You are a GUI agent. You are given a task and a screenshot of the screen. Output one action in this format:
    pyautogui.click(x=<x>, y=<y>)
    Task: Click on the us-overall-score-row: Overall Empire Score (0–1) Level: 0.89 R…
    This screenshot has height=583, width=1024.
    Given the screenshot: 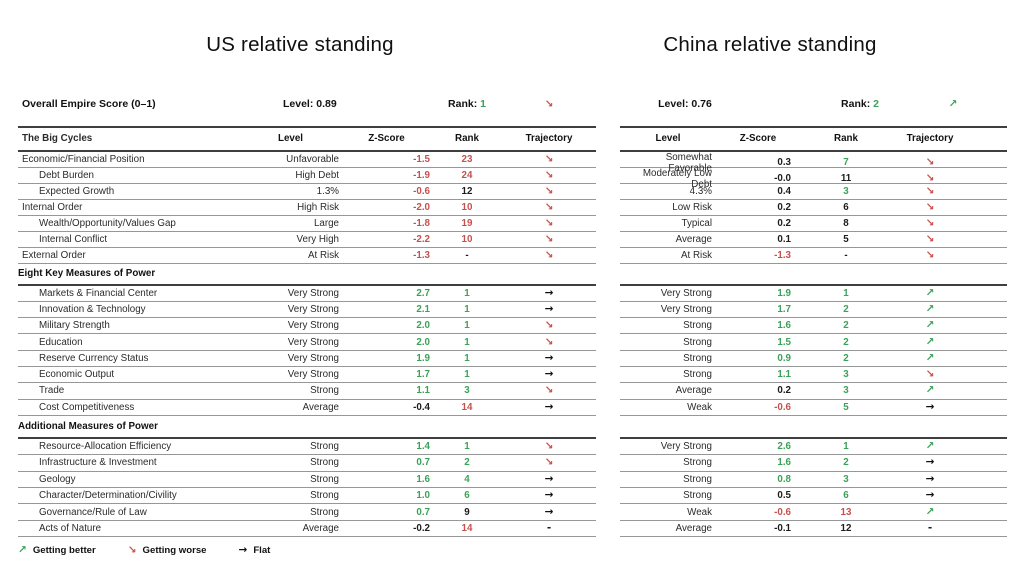 What is the action you would take?
    pyautogui.click(x=307, y=104)
    